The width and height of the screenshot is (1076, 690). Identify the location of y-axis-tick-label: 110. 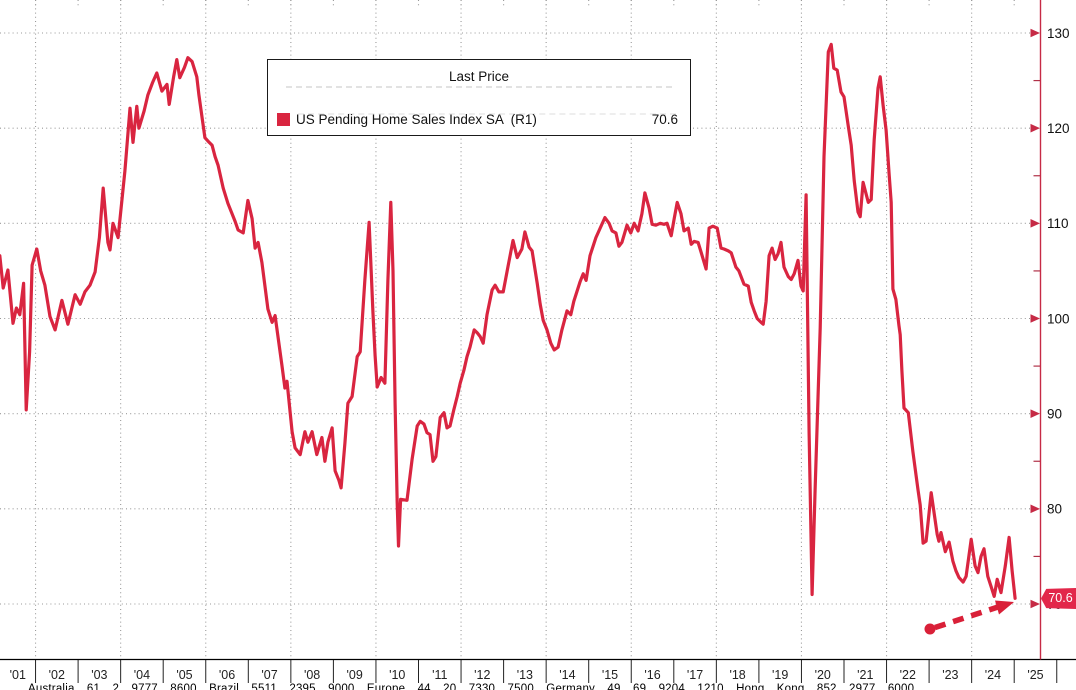
(1058, 223).